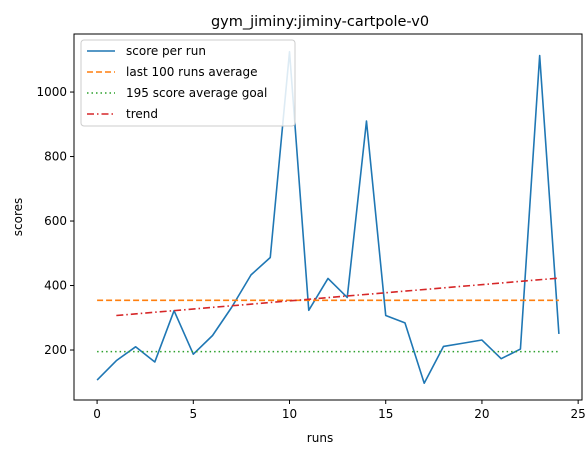  Describe the element at coordinates (481, 414) in the screenshot. I see `x-tick-label: 20` at that location.